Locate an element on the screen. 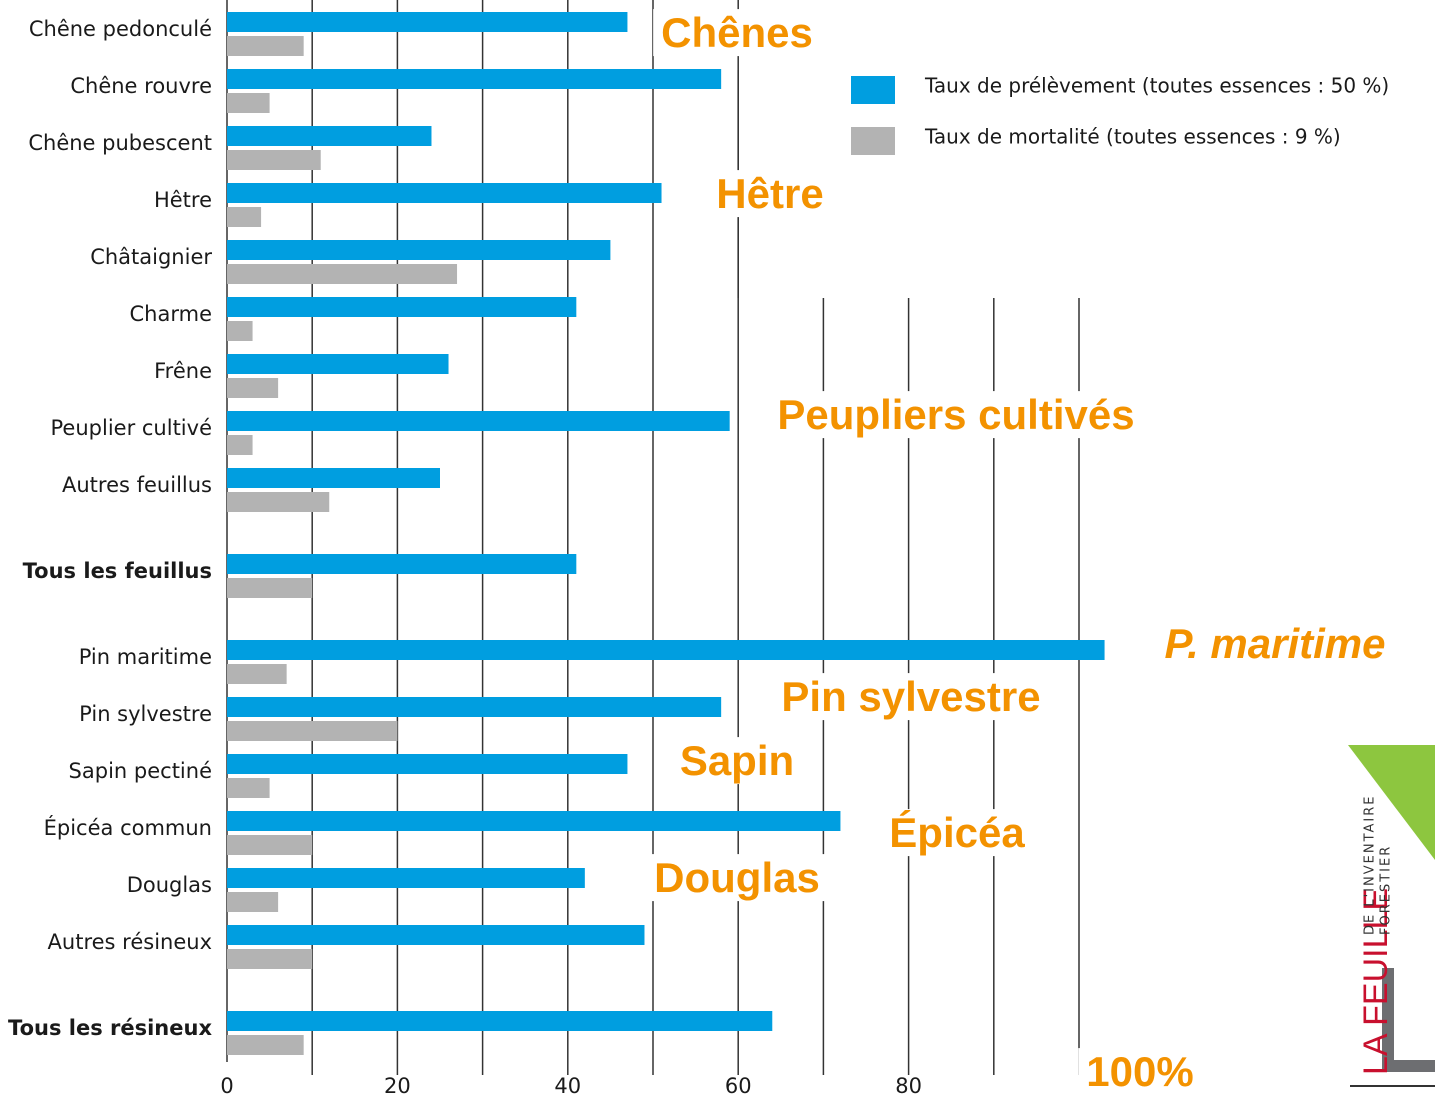 The width and height of the screenshot is (1435, 1108). annotation: 100% is located at coordinates (1139, 1071).